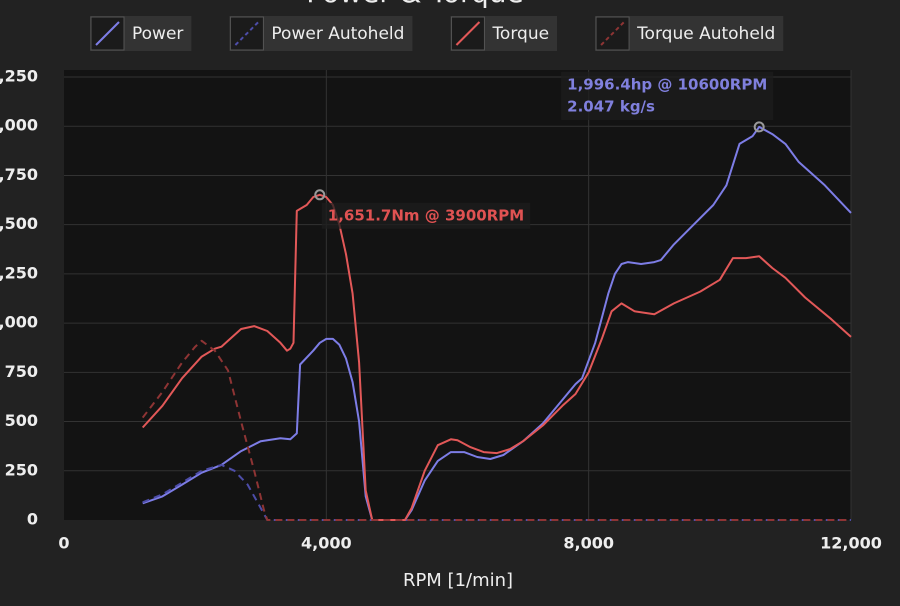 The height and width of the screenshot is (606, 900). I want to click on y-tick-label: 2,000, so click(19, 125).